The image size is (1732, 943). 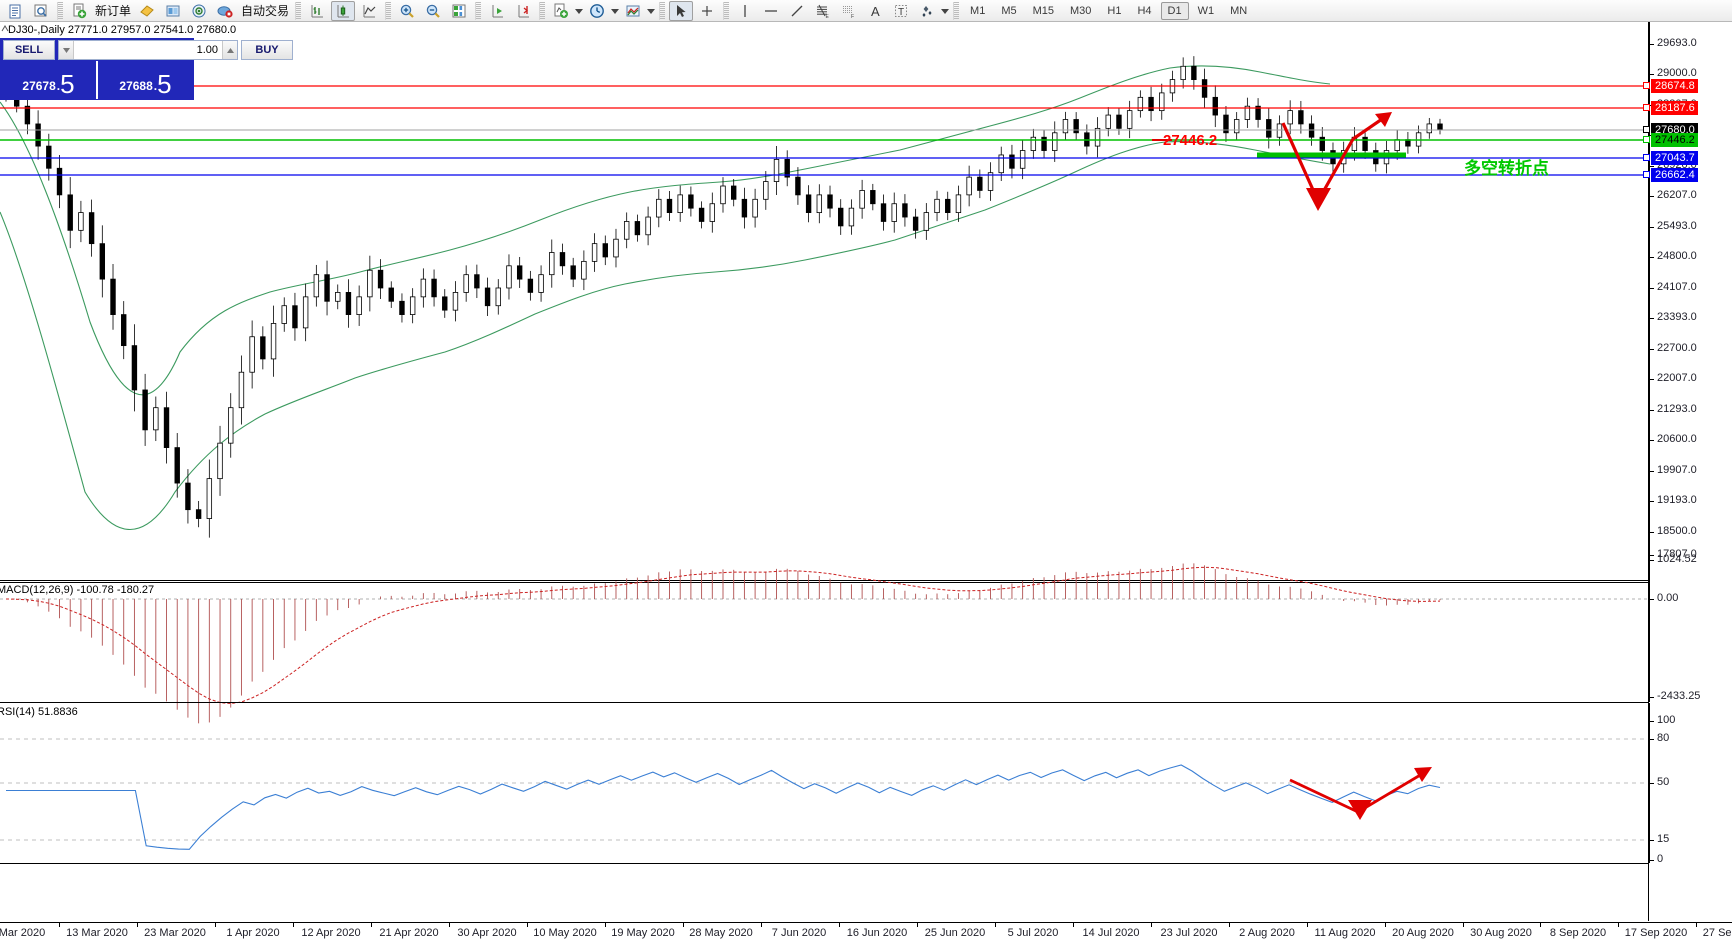 What do you see at coordinates (1206, 10) in the screenshot?
I see `timeframe-w1: W1` at bounding box center [1206, 10].